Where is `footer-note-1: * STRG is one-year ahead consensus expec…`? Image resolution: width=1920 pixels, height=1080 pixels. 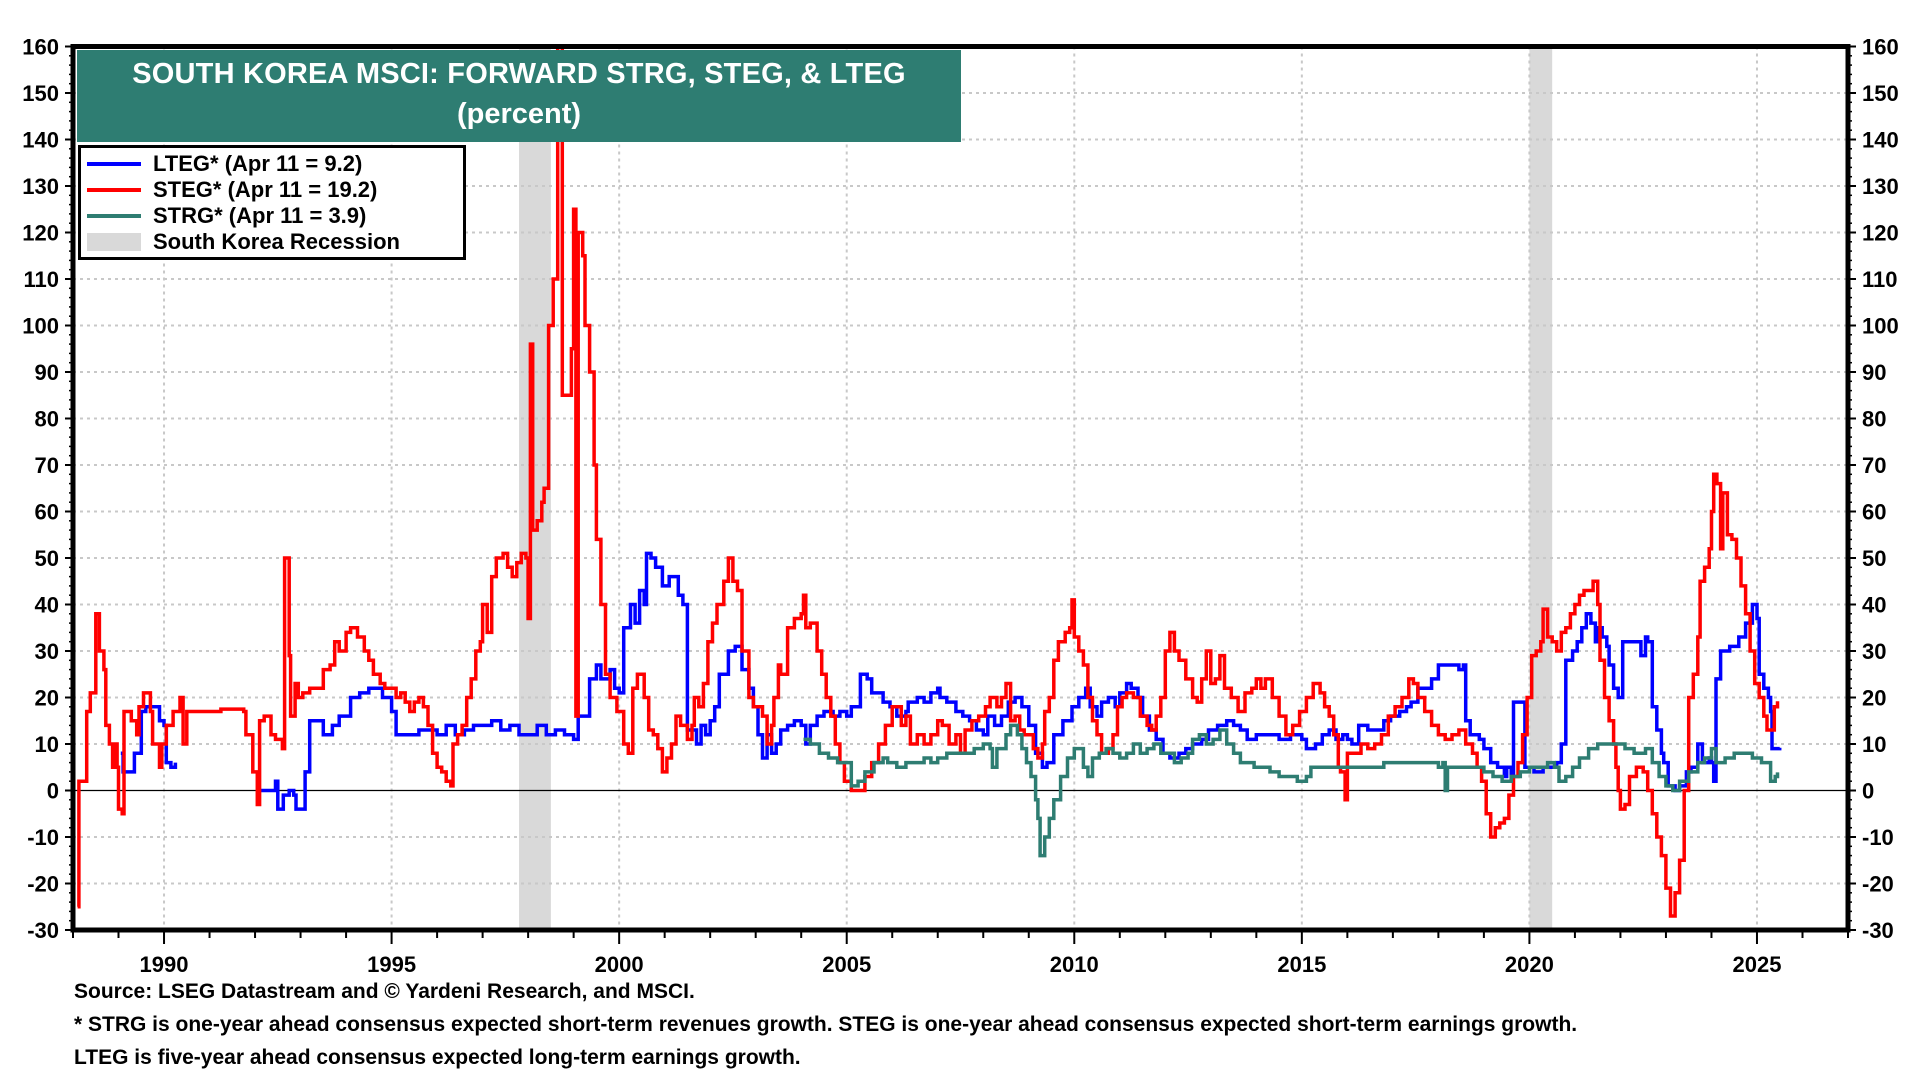
footer-note-1: * STRG is one-year ahead consensus expec… is located at coordinates (826, 1024).